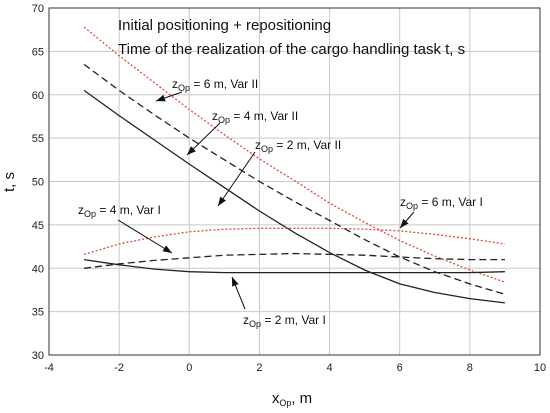 The image size is (550, 413). Describe the element at coordinates (119, 211) in the screenshot. I see `annotation-label: zOp = 4 m, Var I` at that location.